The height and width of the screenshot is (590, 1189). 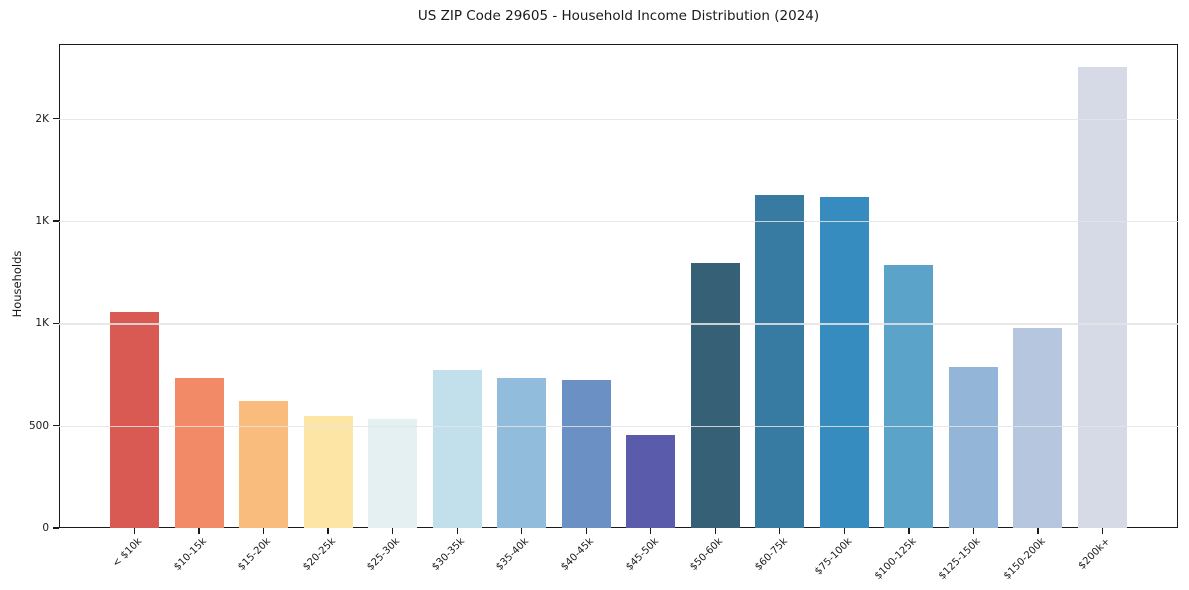 What do you see at coordinates (384, 554) in the screenshot?
I see `x-tick-label: $25-30k` at bounding box center [384, 554].